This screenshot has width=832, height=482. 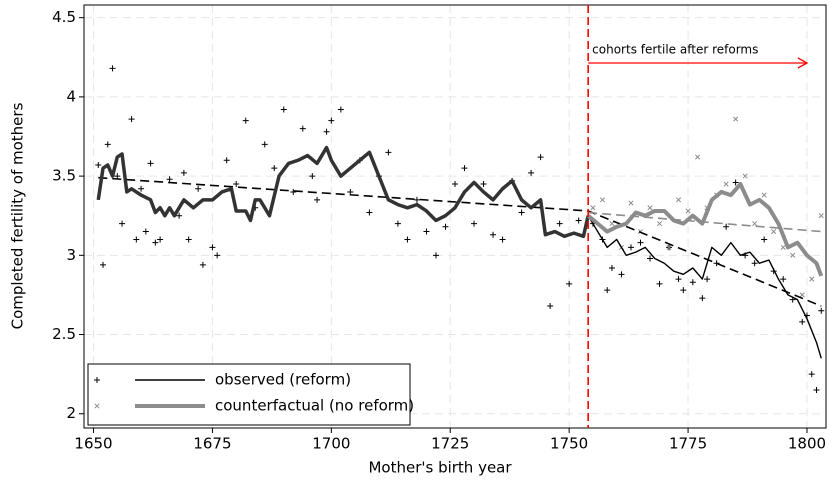 I want to click on x-tick-label: 1775, so click(x=688, y=444).